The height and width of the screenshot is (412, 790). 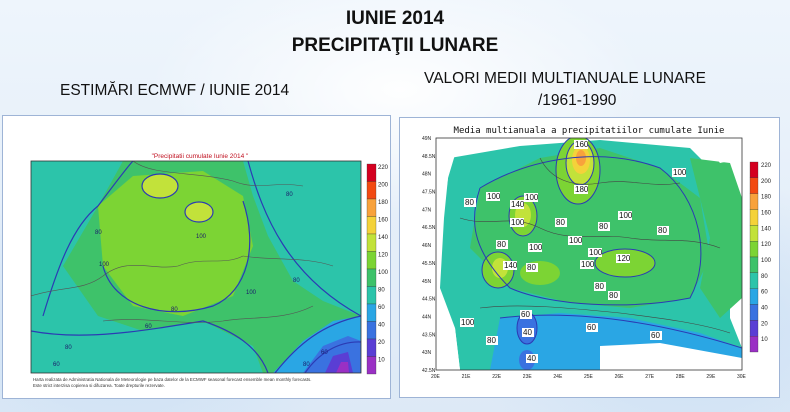 What do you see at coordinates (427, 139) in the screenshot?
I see `latitude-tick-label: 49N` at bounding box center [427, 139].